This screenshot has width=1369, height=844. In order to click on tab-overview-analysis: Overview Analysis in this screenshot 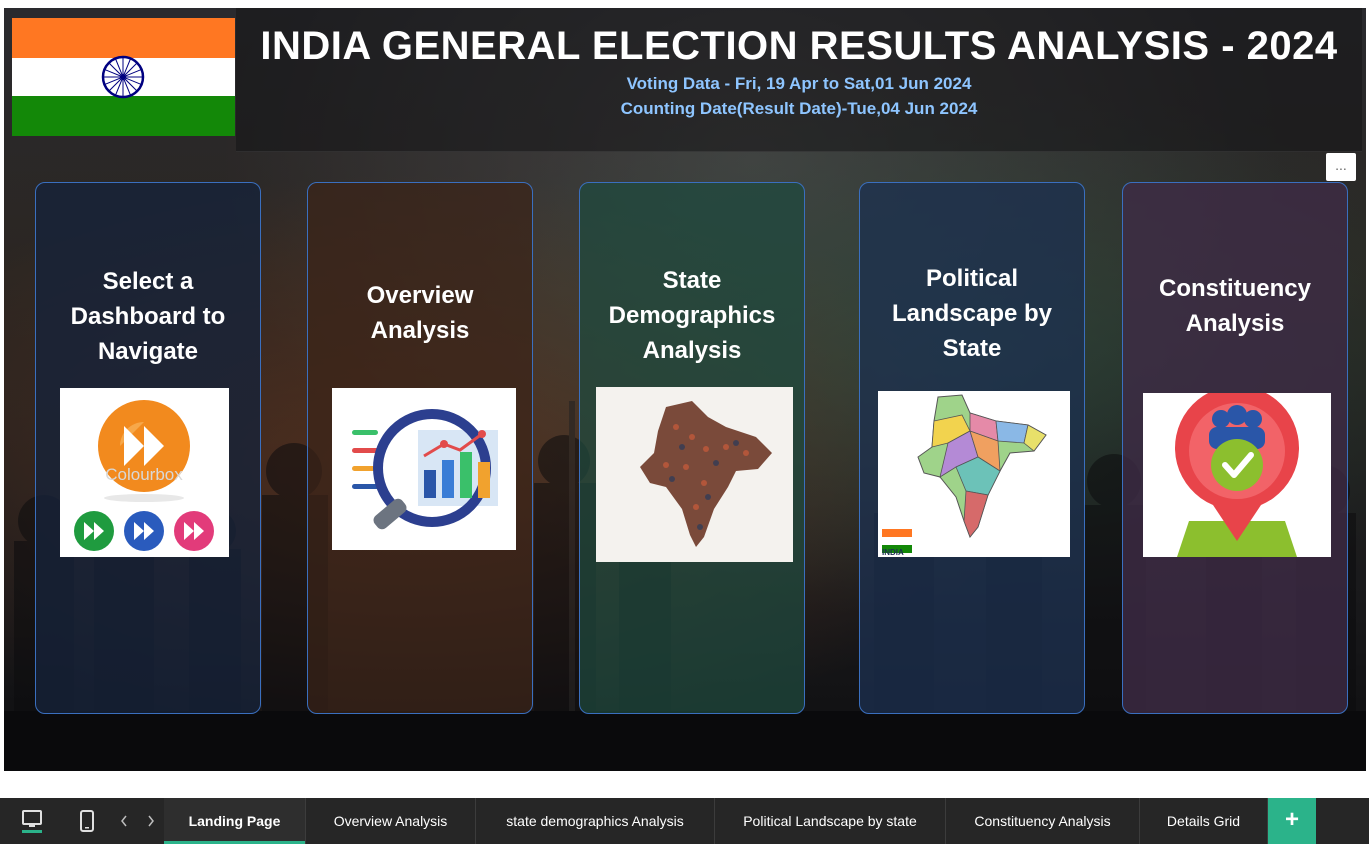, I will do `click(391, 821)`.